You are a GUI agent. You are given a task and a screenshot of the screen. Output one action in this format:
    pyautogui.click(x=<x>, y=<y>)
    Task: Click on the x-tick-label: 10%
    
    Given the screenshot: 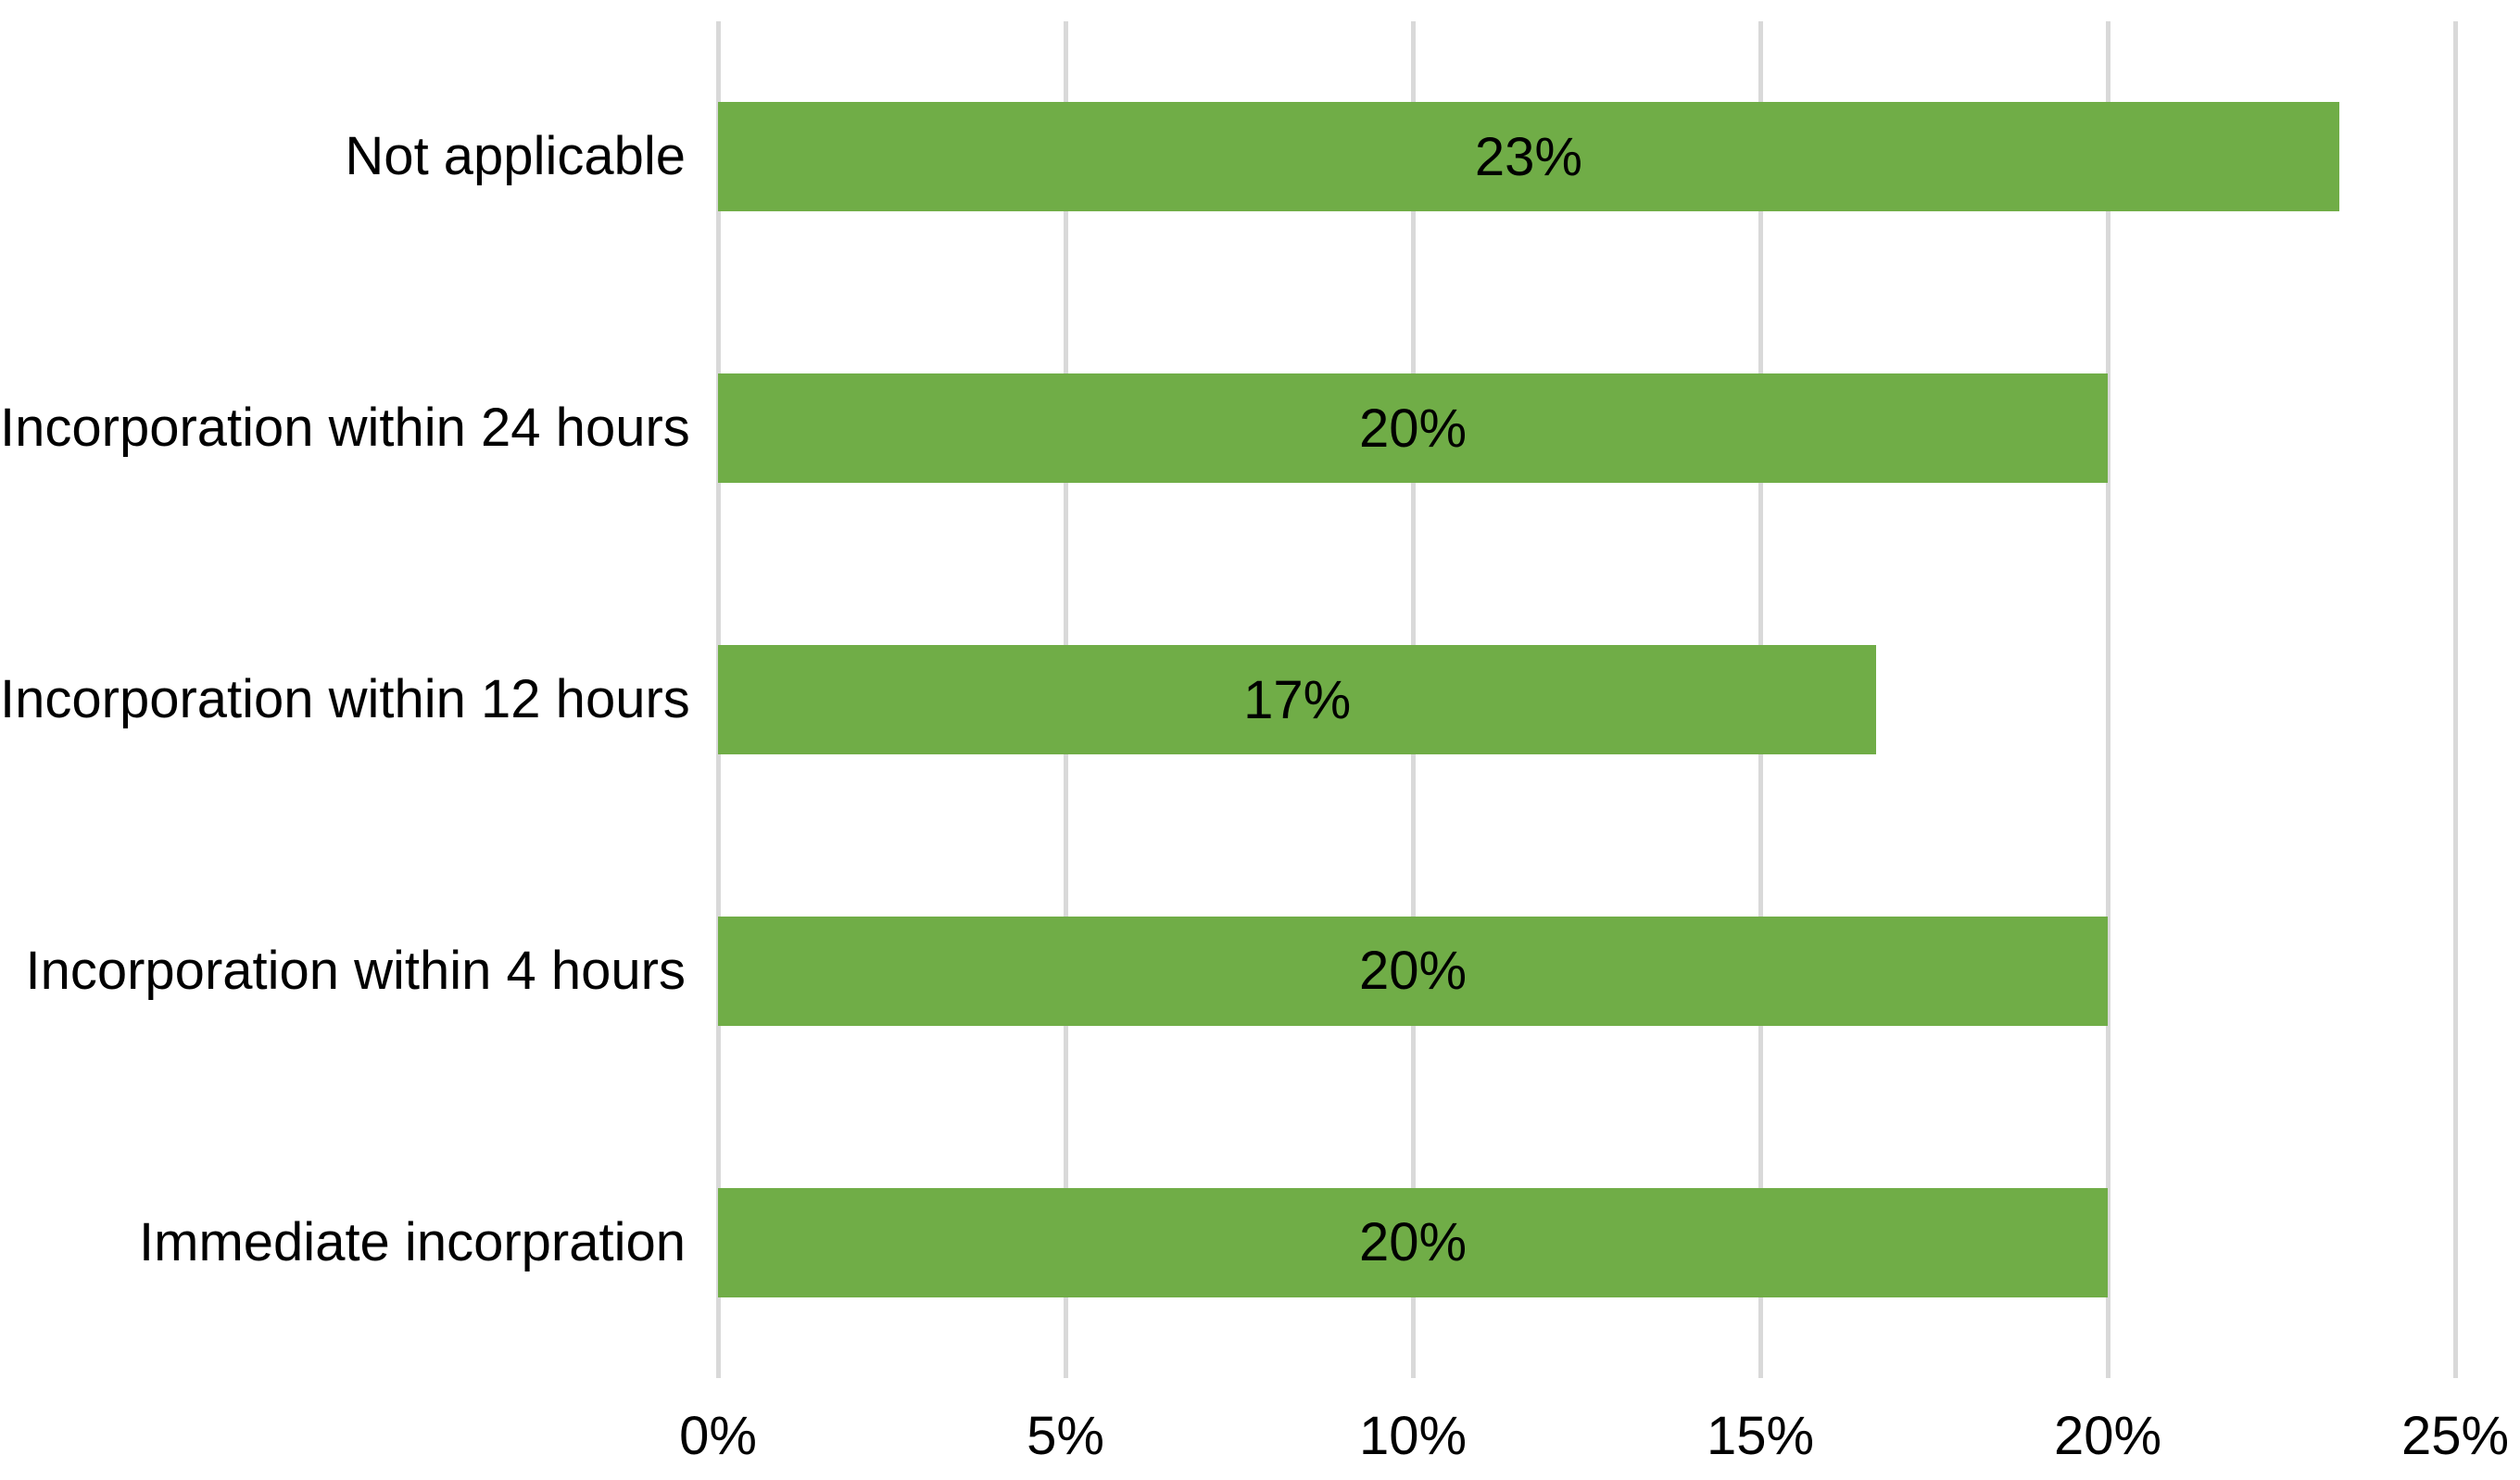 What is the action you would take?
    pyautogui.click(x=1413, y=1436)
    